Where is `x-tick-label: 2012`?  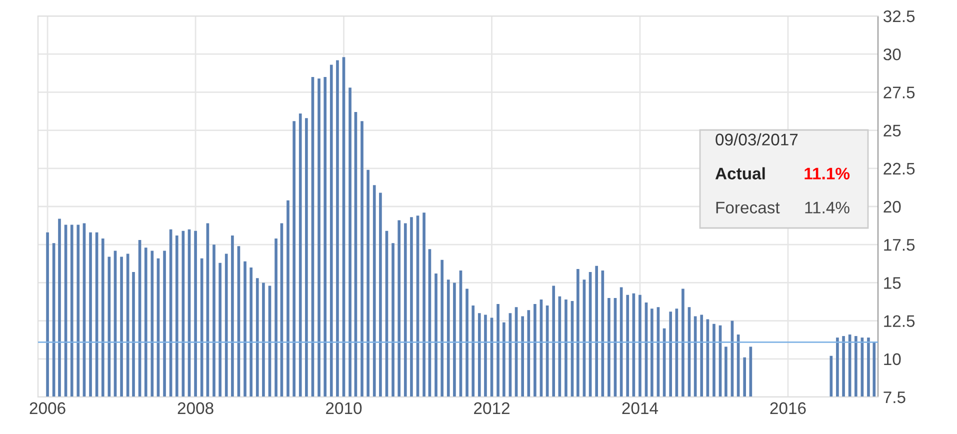 x-tick-label: 2012 is located at coordinates (492, 408).